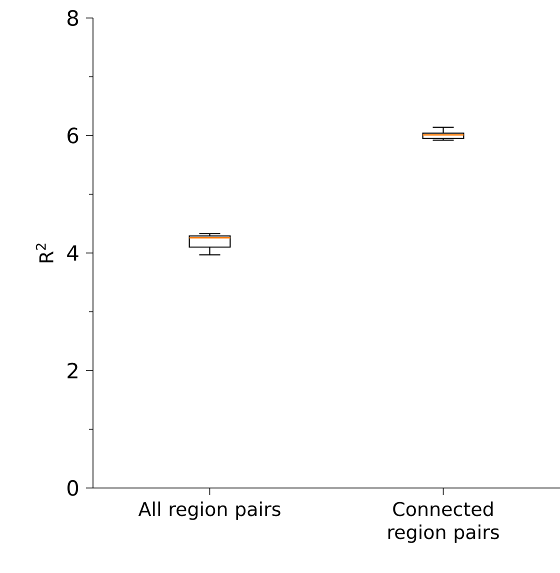 This screenshot has width=560, height=573. What do you see at coordinates (72, 370) in the screenshot?
I see `y-tick-label: 2` at bounding box center [72, 370].